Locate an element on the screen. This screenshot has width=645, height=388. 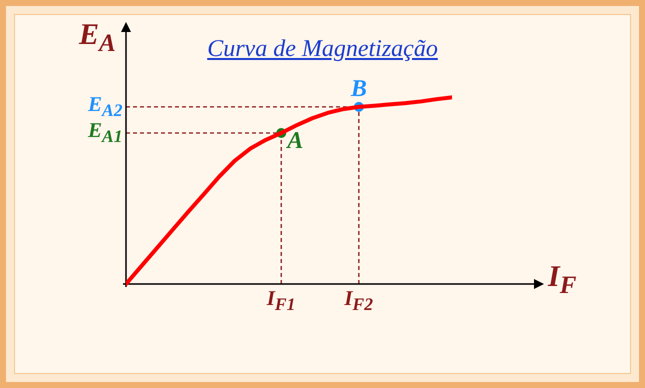
y-axis-title: E$_{A}$ is located at coordinates (97, 37).